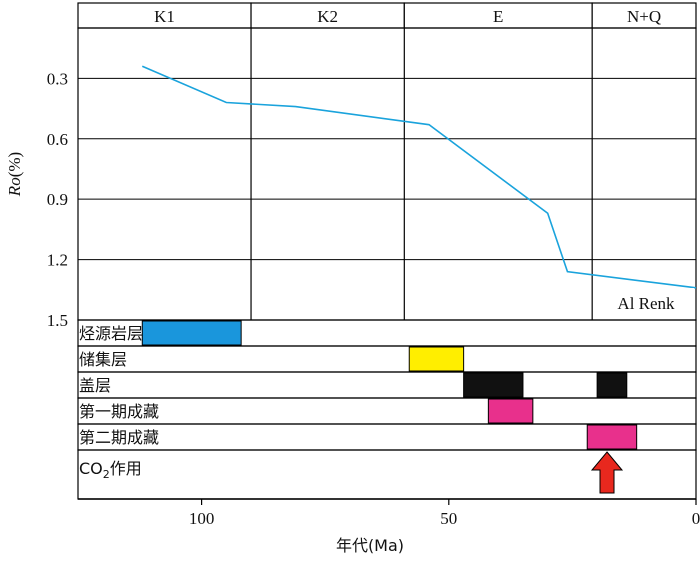 The height and width of the screenshot is (561, 700). Describe the element at coordinates (119, 437) in the screenshot. I see `event-label-4: 第二期成藏` at that location.